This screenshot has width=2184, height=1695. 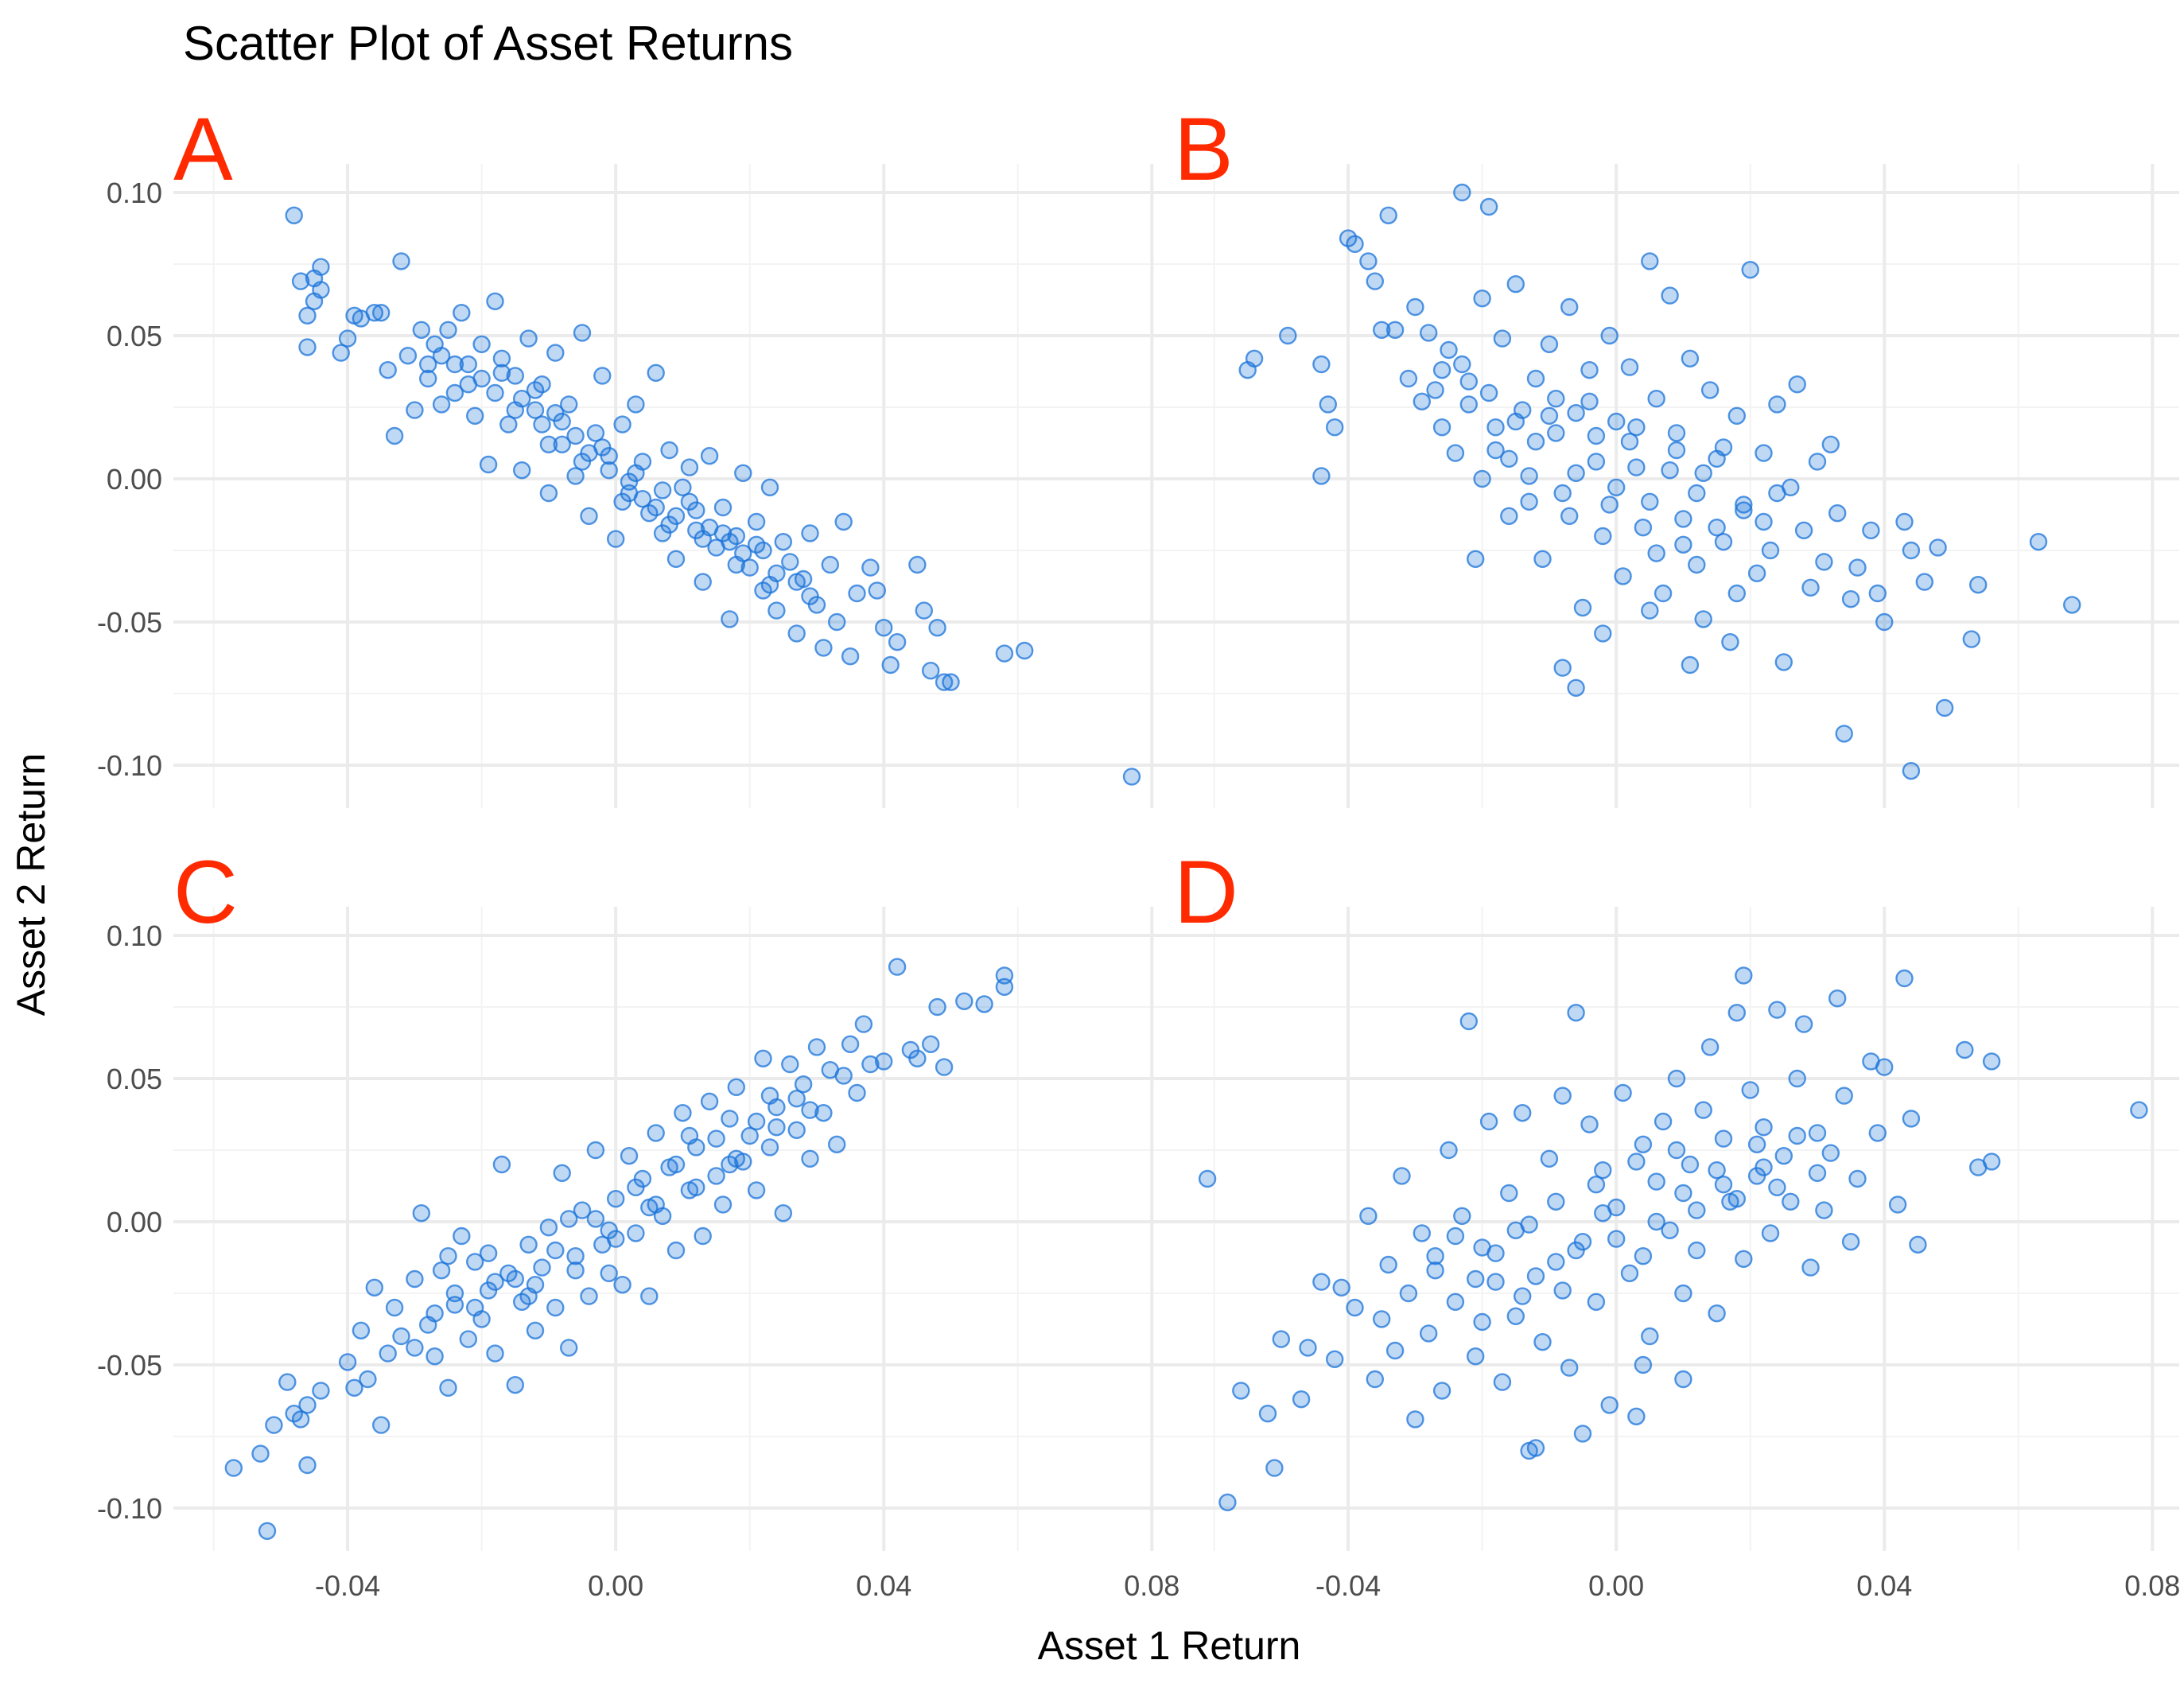 What do you see at coordinates (134, 1079) in the screenshot?
I see `y-tick-label: 0.05` at bounding box center [134, 1079].